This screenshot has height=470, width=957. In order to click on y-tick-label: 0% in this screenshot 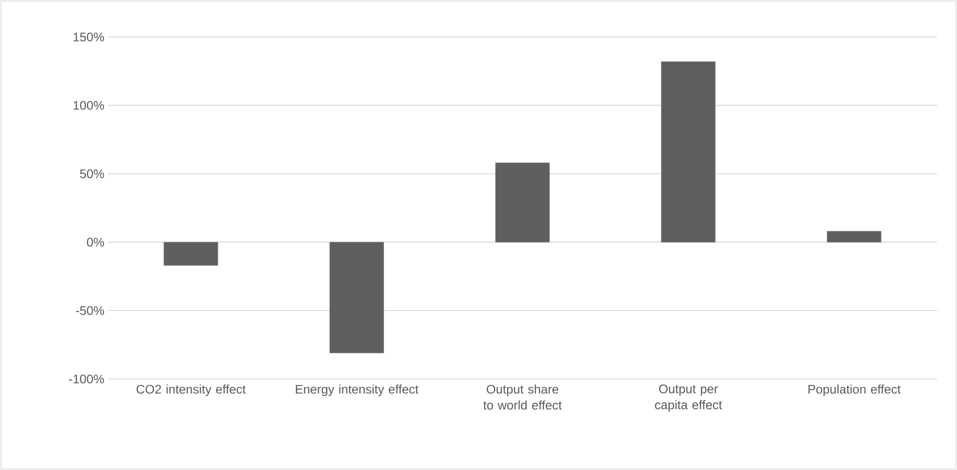, I will do `click(95, 242)`.